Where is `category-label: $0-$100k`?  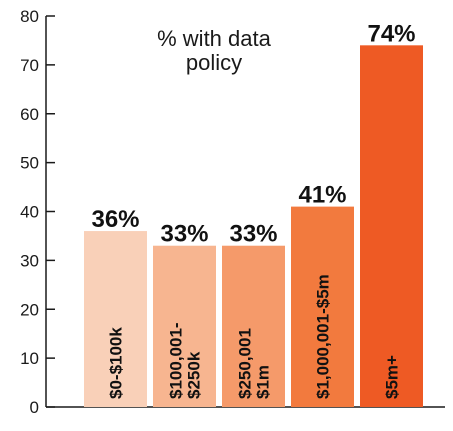 category-label: $0-$100k is located at coordinates (116, 363).